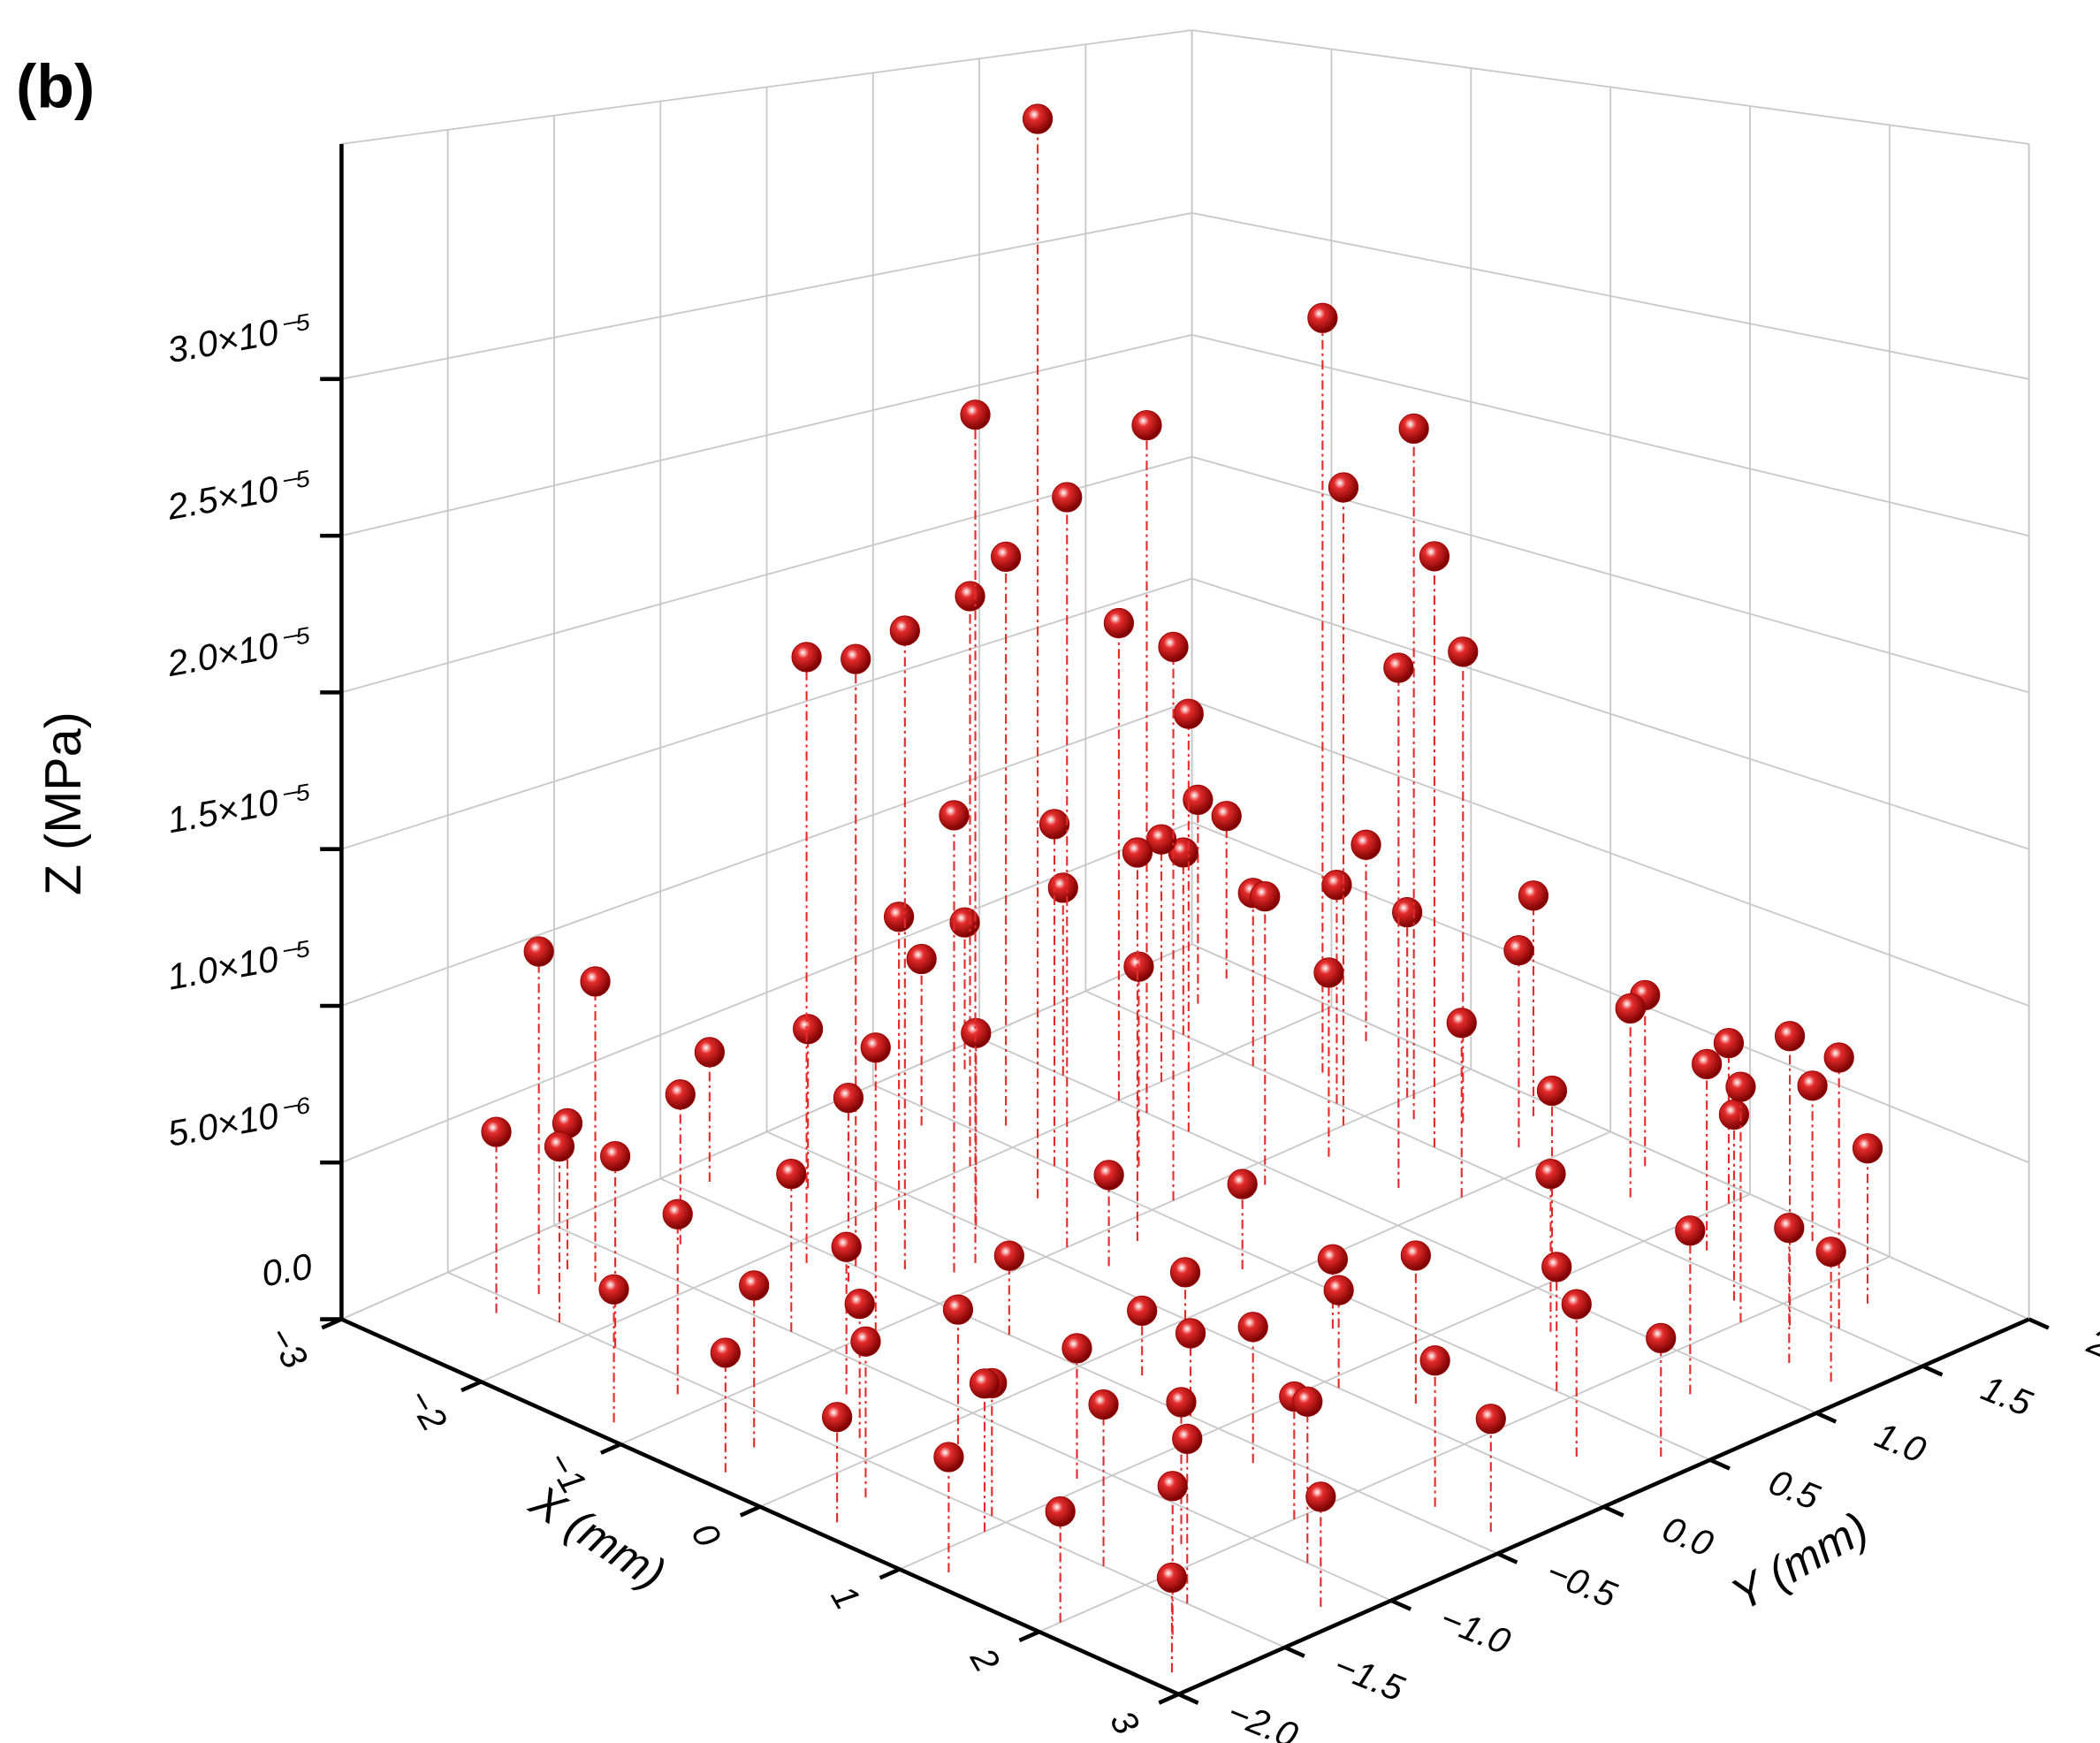  What do you see at coordinates (55, 85) in the screenshot?
I see `chart-title: (b)` at bounding box center [55, 85].